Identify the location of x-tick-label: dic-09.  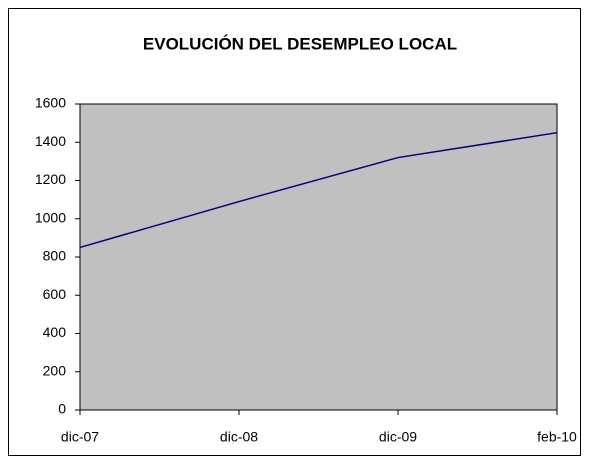
(398, 437).